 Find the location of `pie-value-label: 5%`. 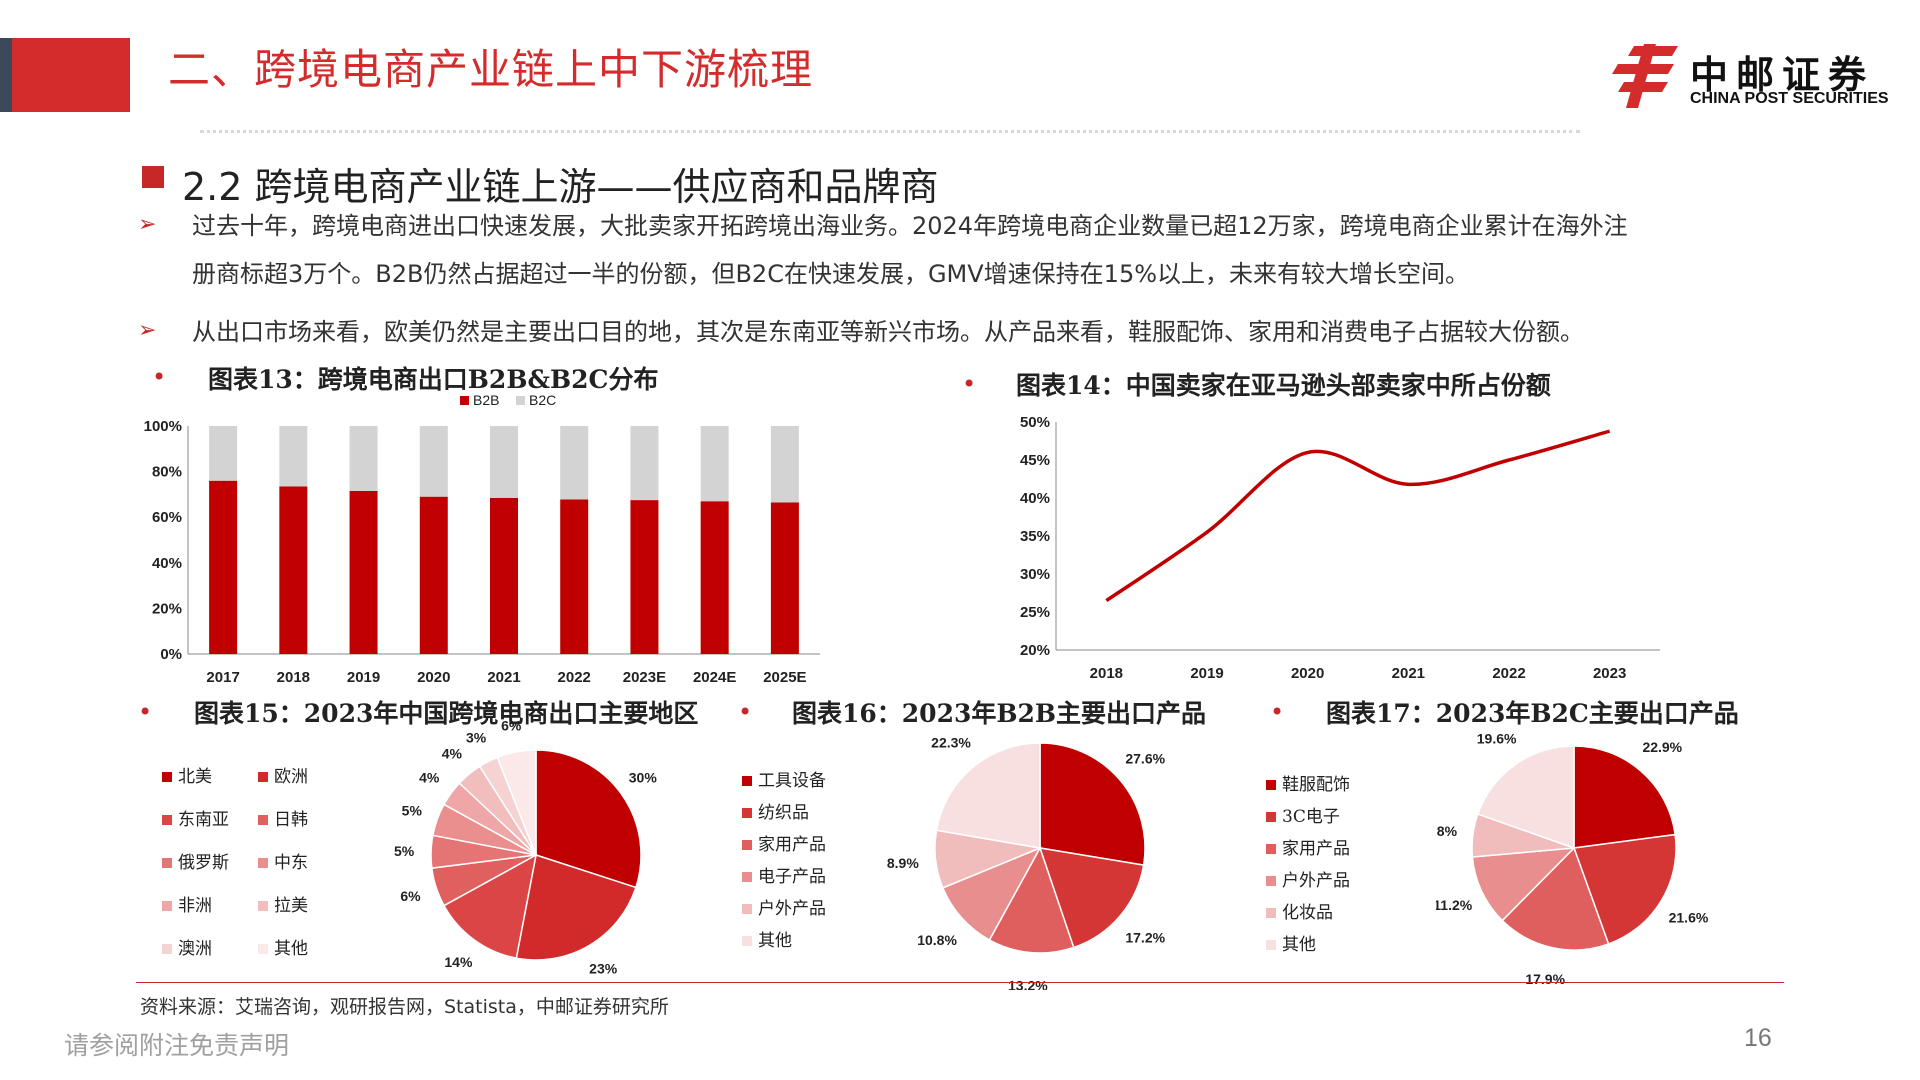

pie-value-label: 5% is located at coordinates (412, 810).